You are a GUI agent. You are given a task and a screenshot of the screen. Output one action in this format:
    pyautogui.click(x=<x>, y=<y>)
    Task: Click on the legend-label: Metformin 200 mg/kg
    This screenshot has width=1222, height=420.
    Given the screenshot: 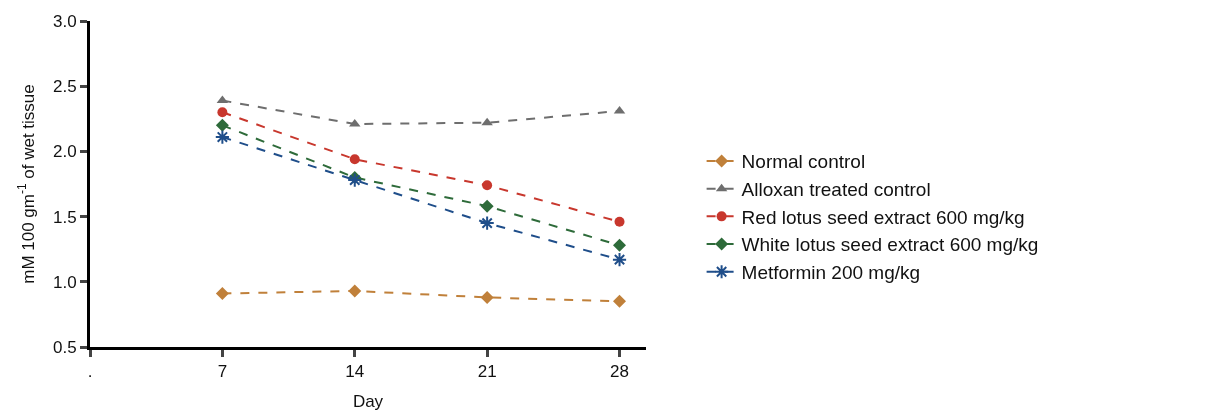 What is the action you would take?
    pyautogui.click(x=831, y=273)
    